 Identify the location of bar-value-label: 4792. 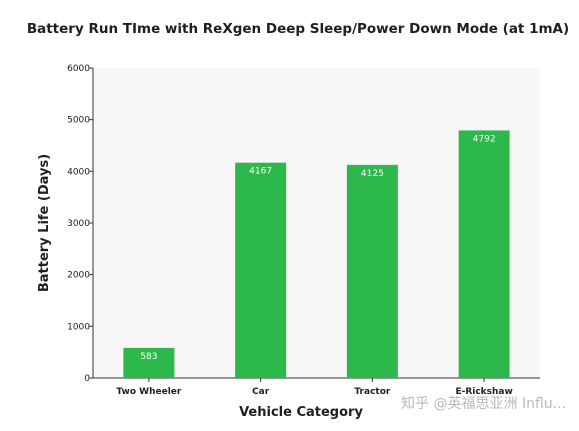
(484, 139).